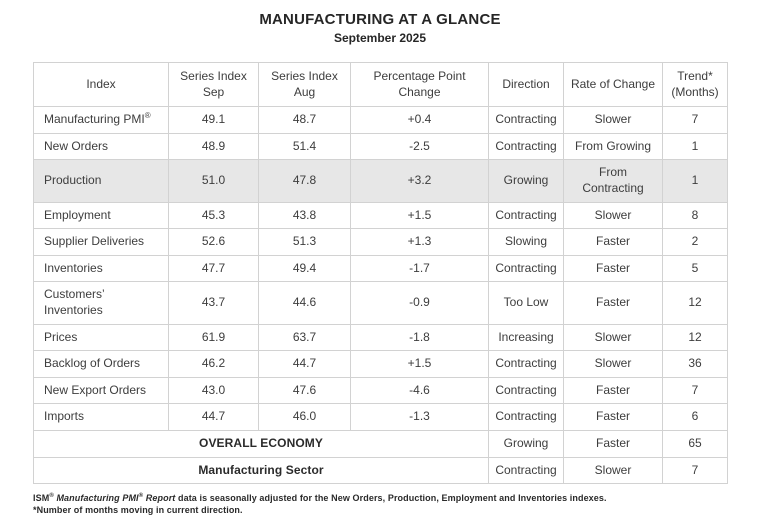  What do you see at coordinates (101, 146) in the screenshot?
I see `index-cell: New Orders` at bounding box center [101, 146].